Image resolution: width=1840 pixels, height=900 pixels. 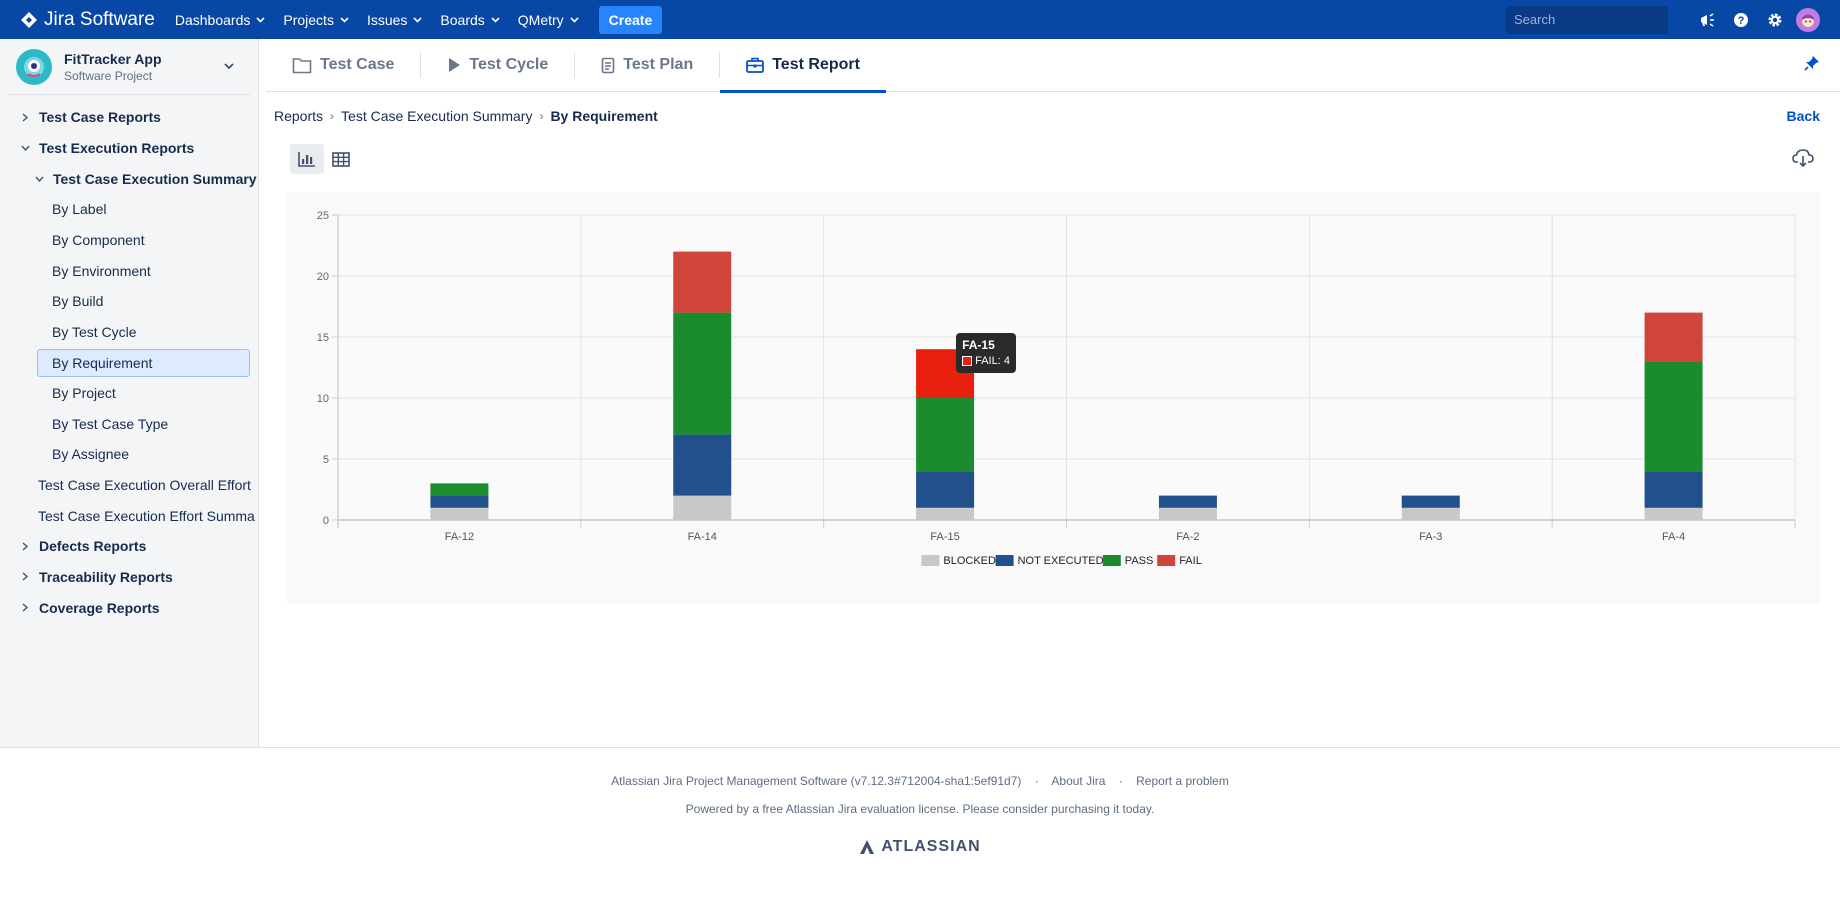 I want to click on bar-segment-fa-14-blocked, so click(x=702, y=507).